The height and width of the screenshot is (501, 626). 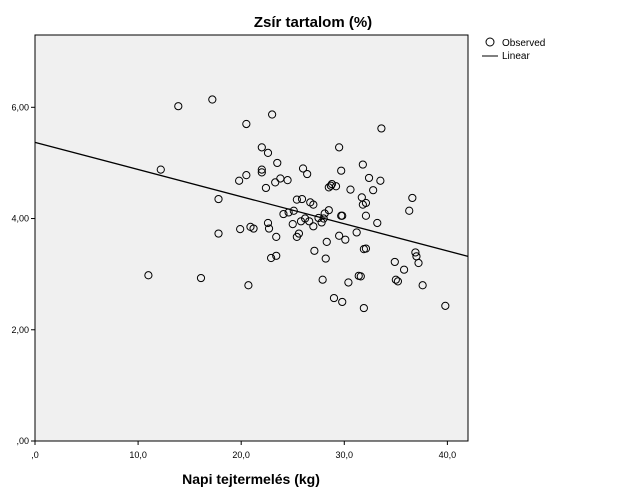 What do you see at coordinates (20, 107) in the screenshot?
I see `y-tick-label: 6,00` at bounding box center [20, 107].